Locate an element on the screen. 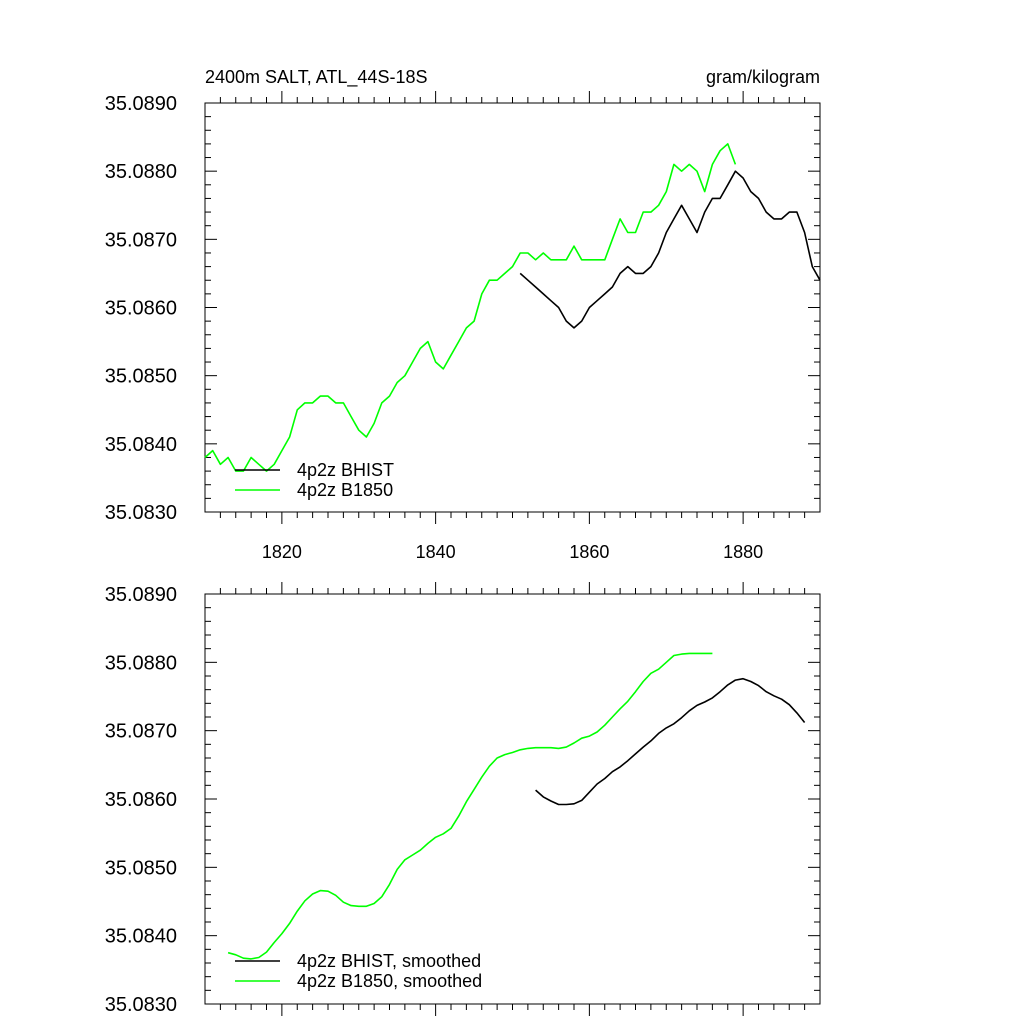 Image resolution: width=1024 pixels, height=1029 pixels. legend-label: 4p2z BHIST is located at coordinates (345, 470).